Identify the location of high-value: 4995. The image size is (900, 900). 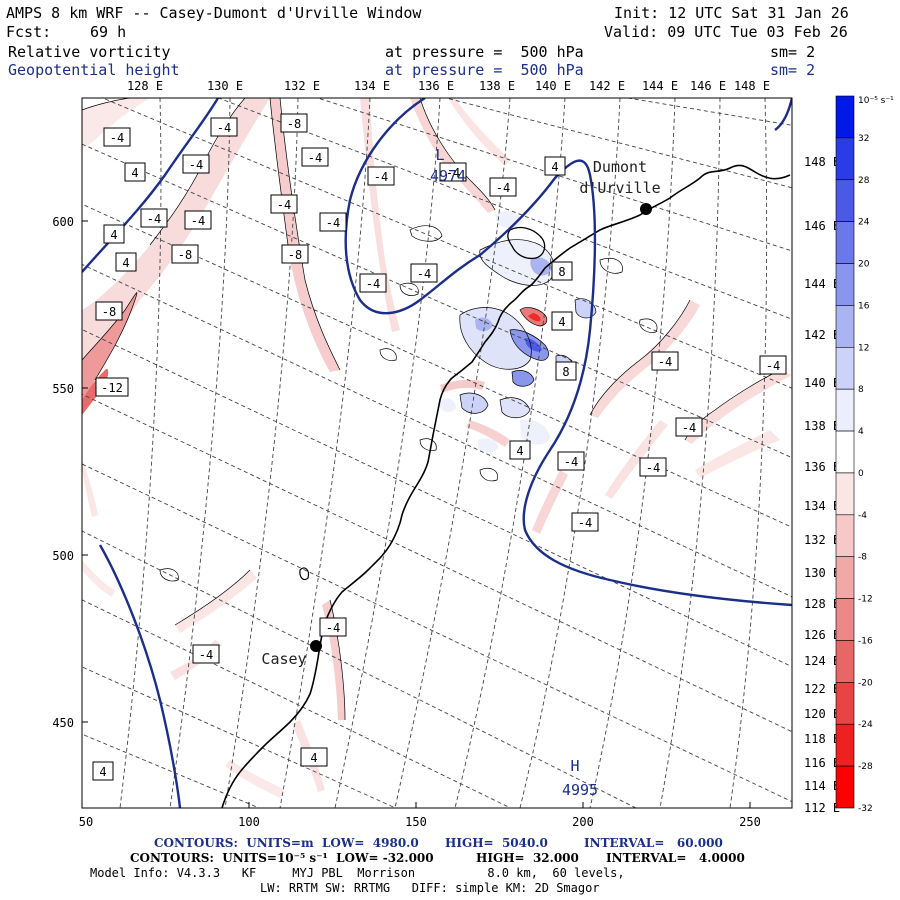
(580, 790).